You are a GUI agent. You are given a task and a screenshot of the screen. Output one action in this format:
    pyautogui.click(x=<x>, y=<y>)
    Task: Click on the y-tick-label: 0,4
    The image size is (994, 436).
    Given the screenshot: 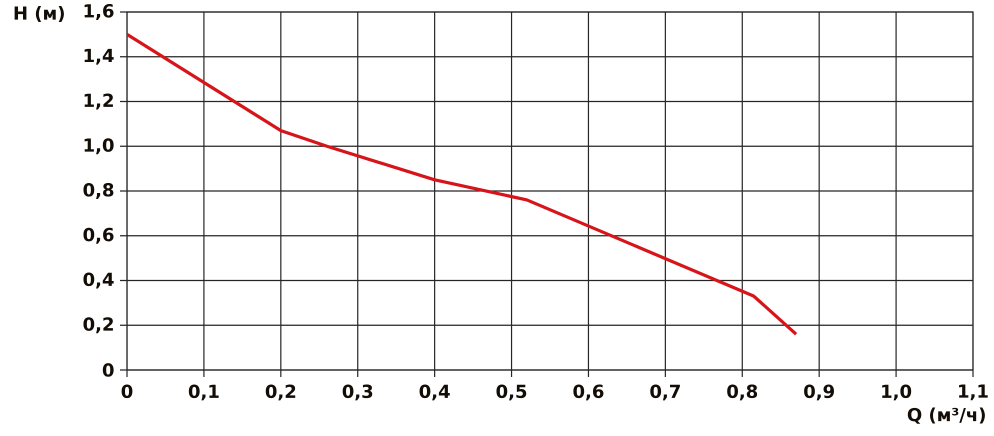 What is the action you would take?
    pyautogui.click(x=98, y=280)
    